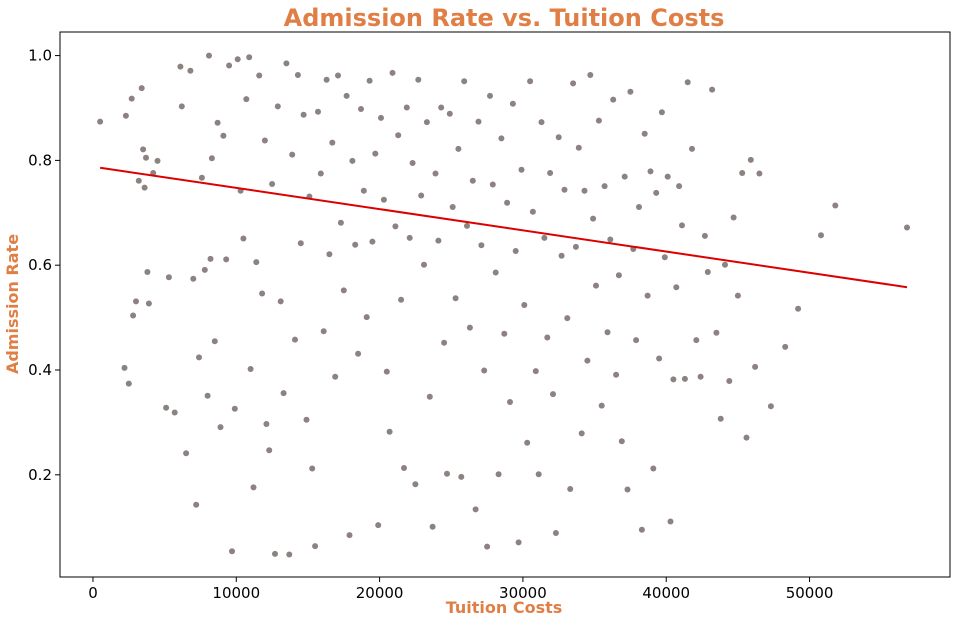 This screenshot has height=624, width=958. What do you see at coordinates (504, 18) in the screenshot?
I see `chart-title: Admission Rate vs. Tuition Costs` at bounding box center [504, 18].